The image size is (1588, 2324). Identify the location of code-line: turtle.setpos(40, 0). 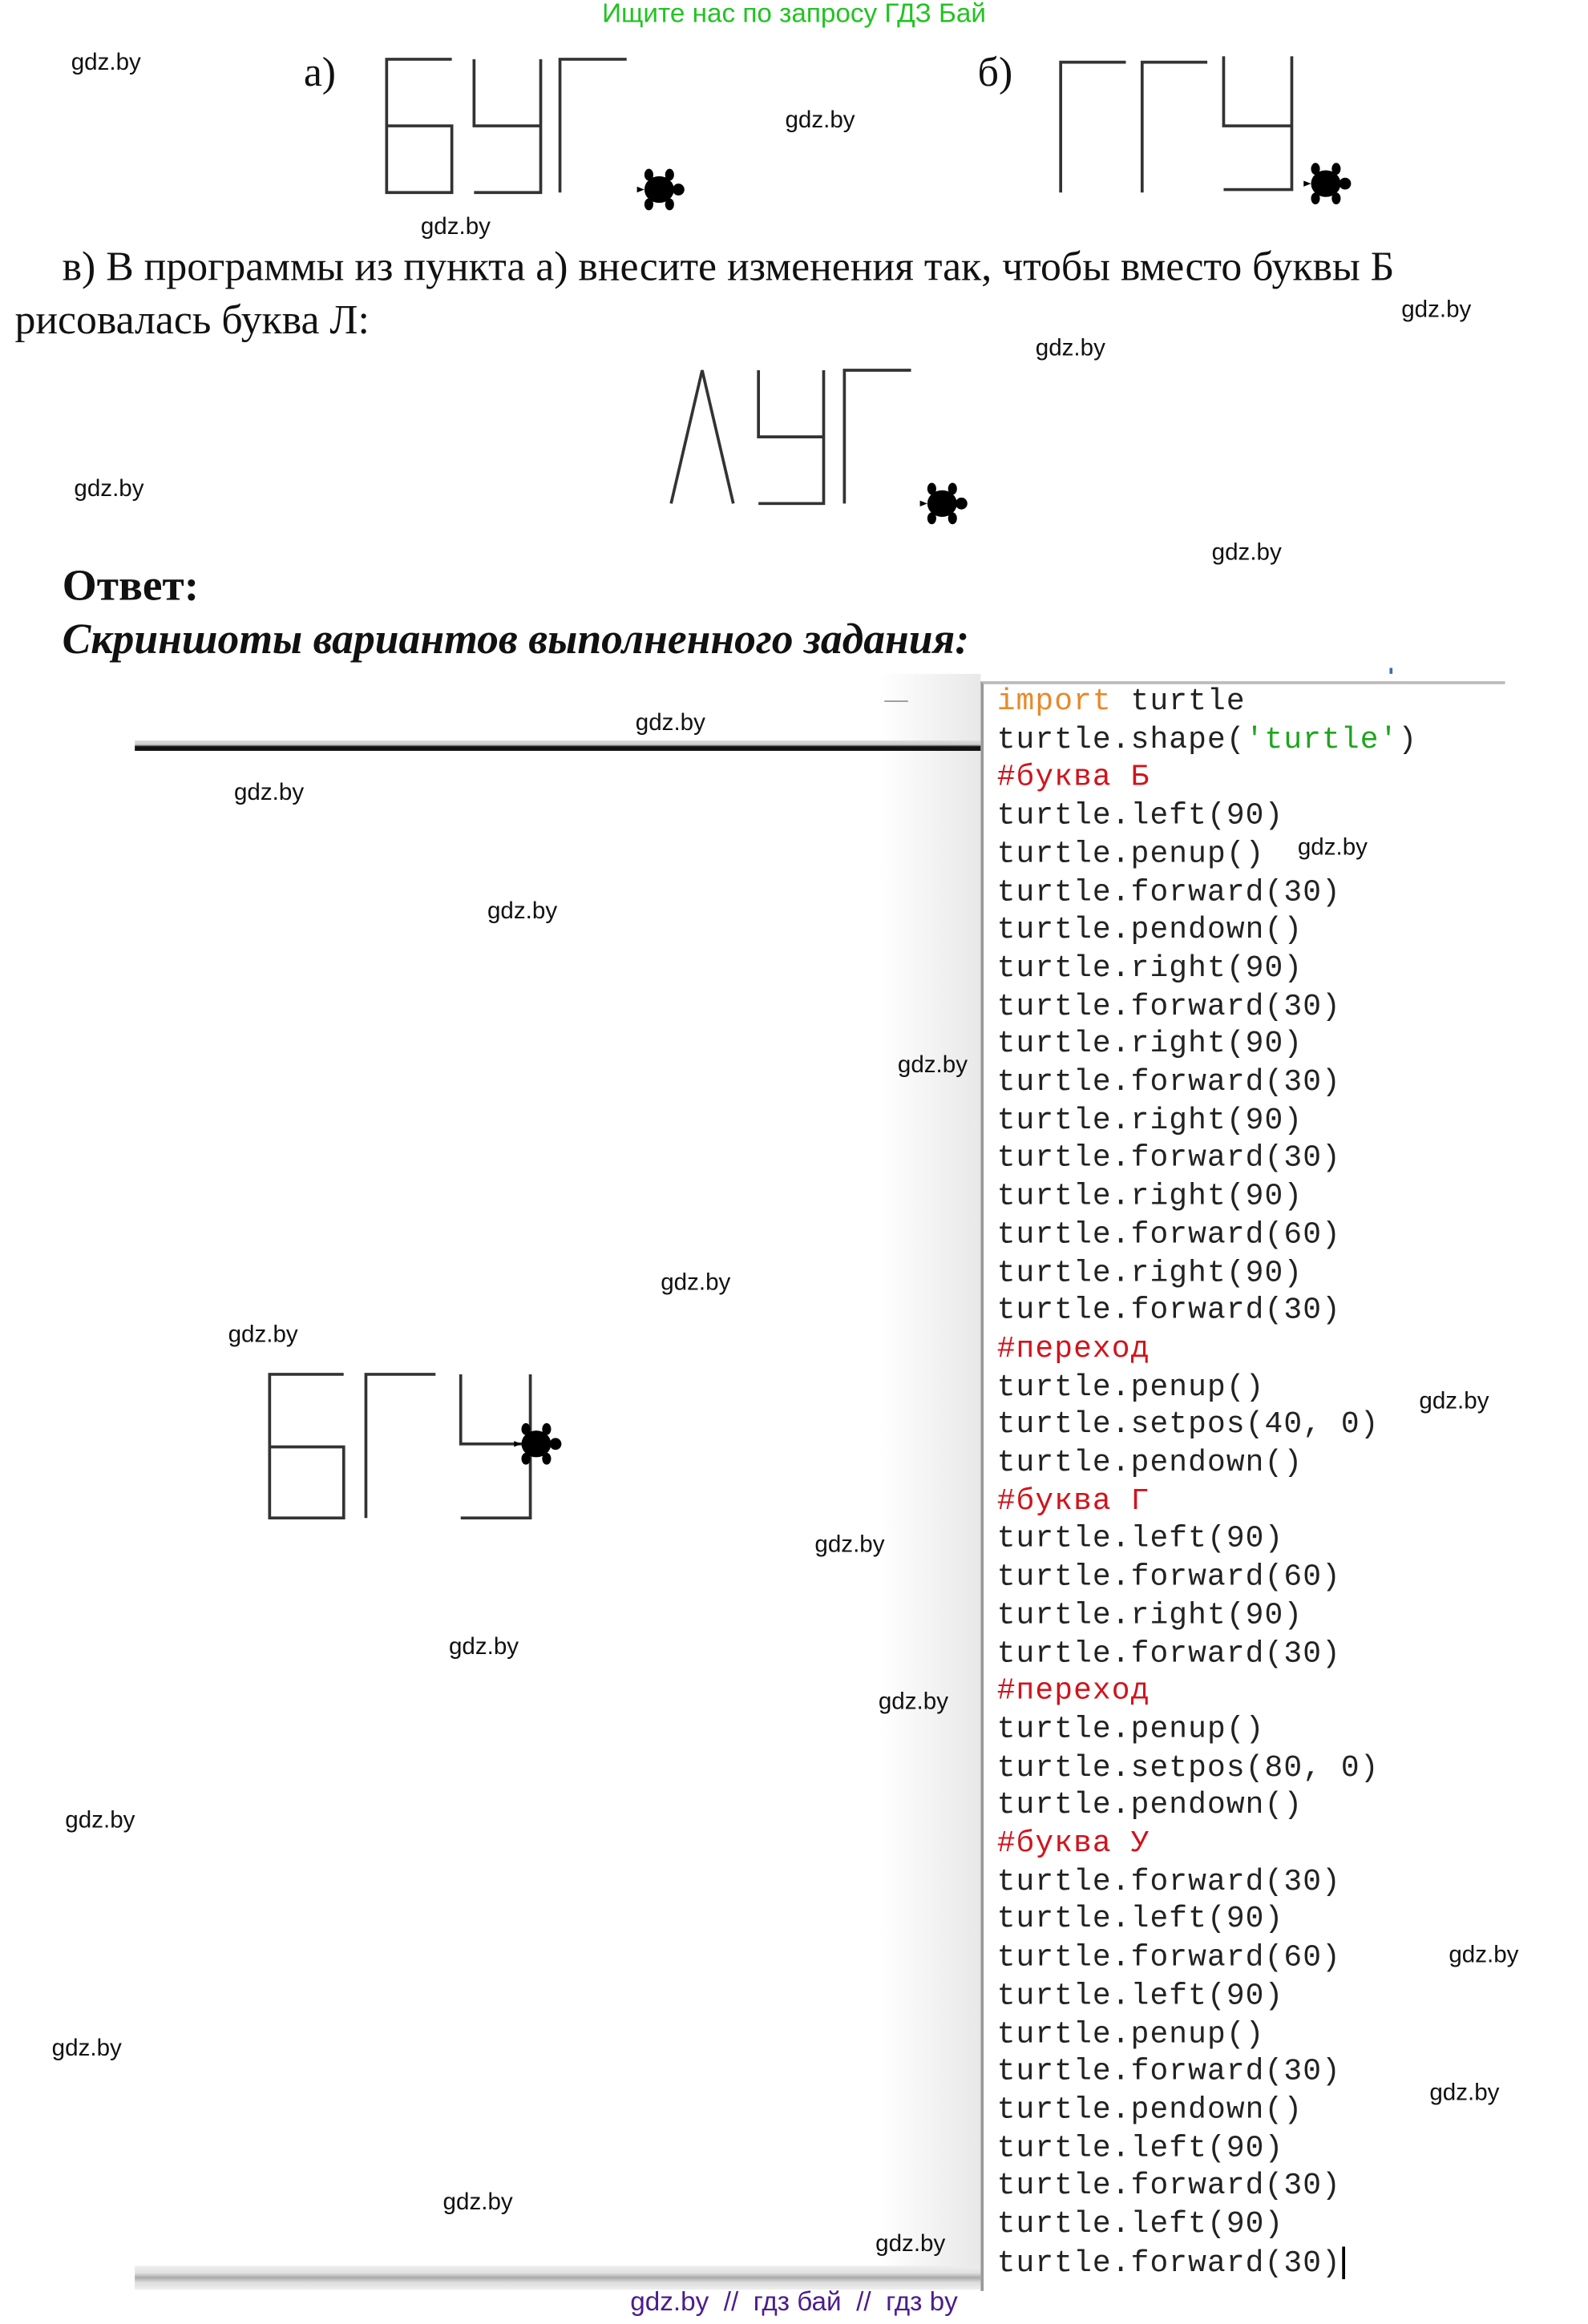
(1188, 1426).